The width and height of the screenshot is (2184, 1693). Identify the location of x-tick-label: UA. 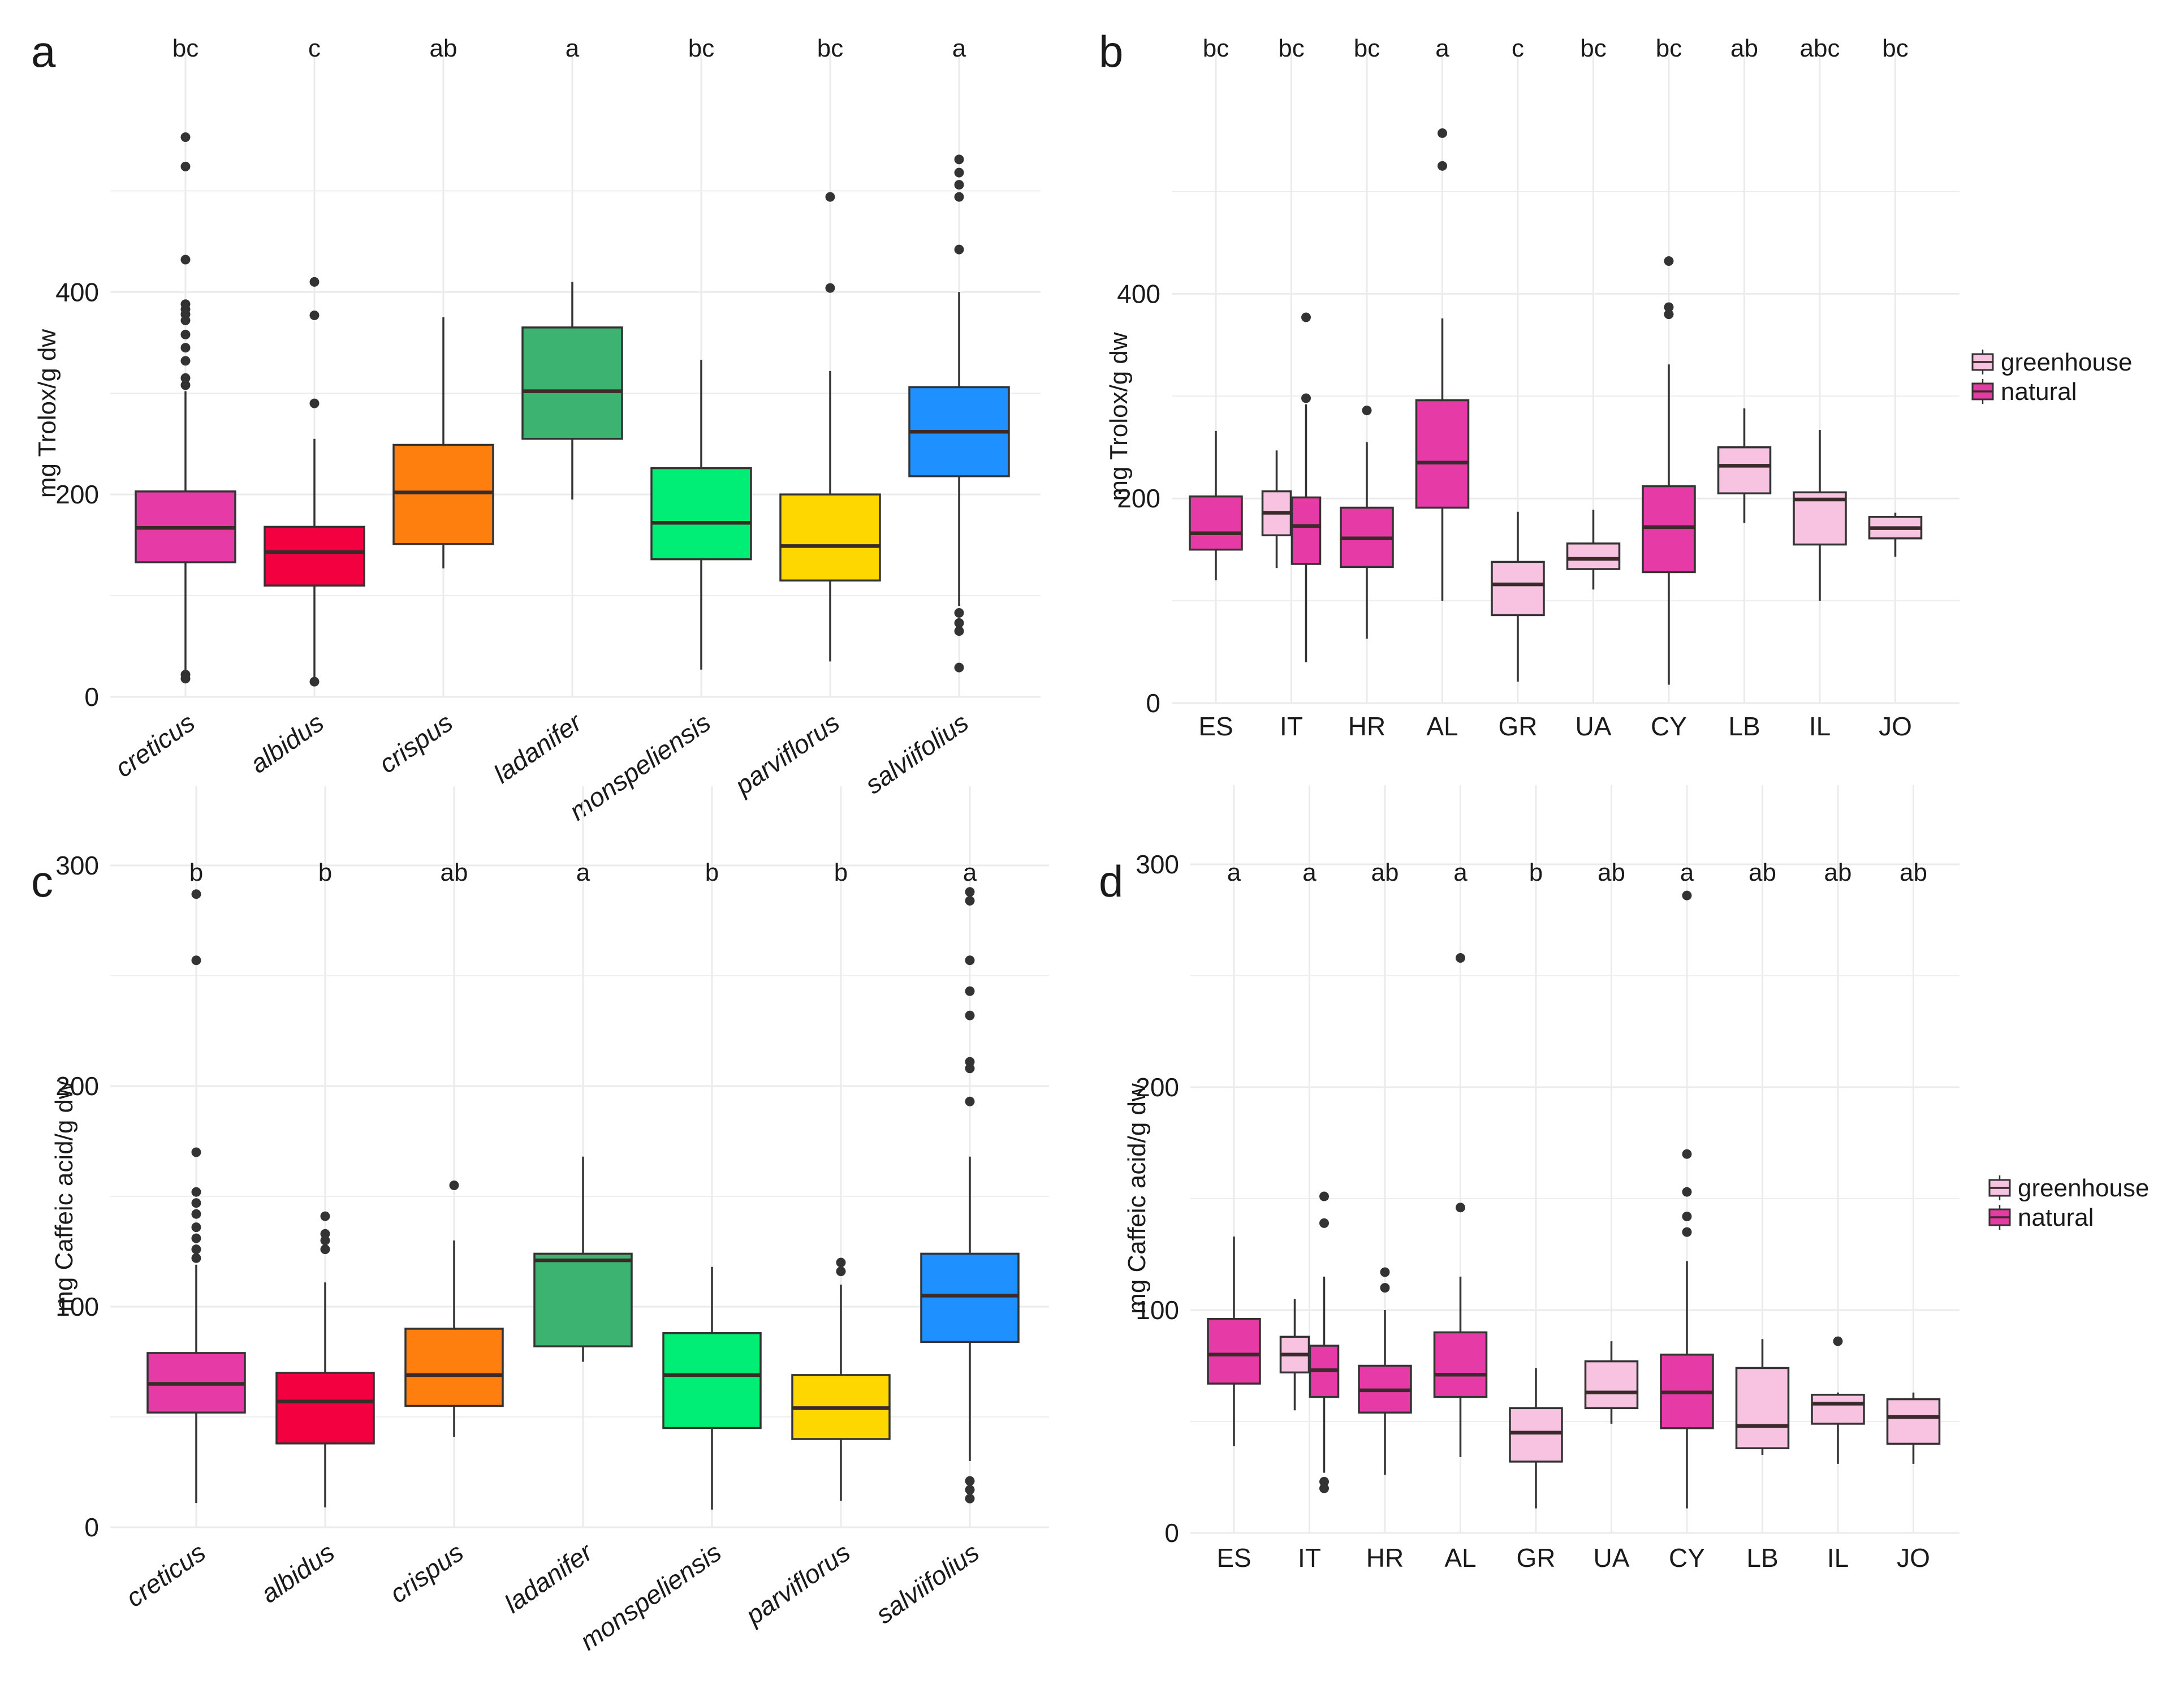
(1594, 726).